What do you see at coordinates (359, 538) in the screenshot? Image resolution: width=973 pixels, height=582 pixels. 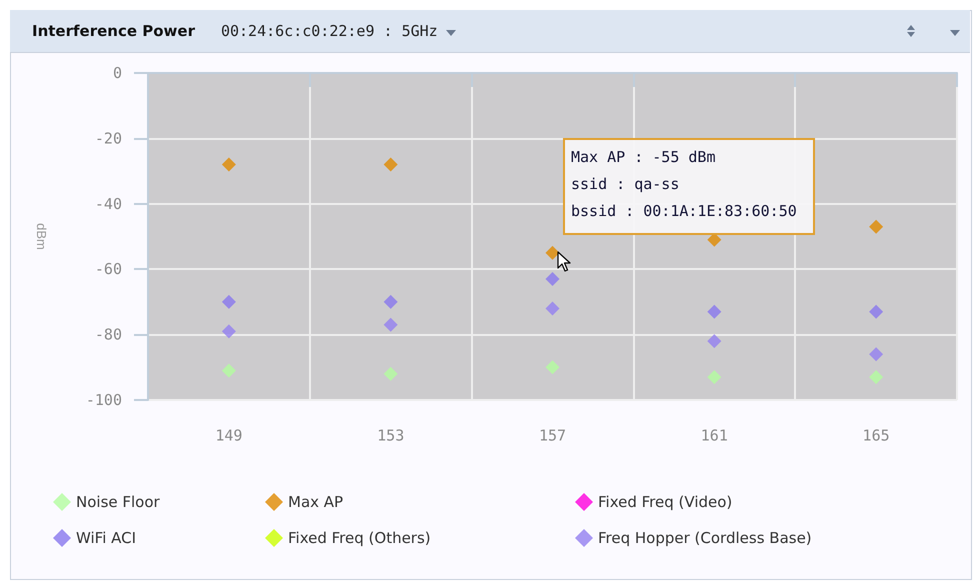 I see `legend-label: Fixed Freq (Others)` at bounding box center [359, 538].